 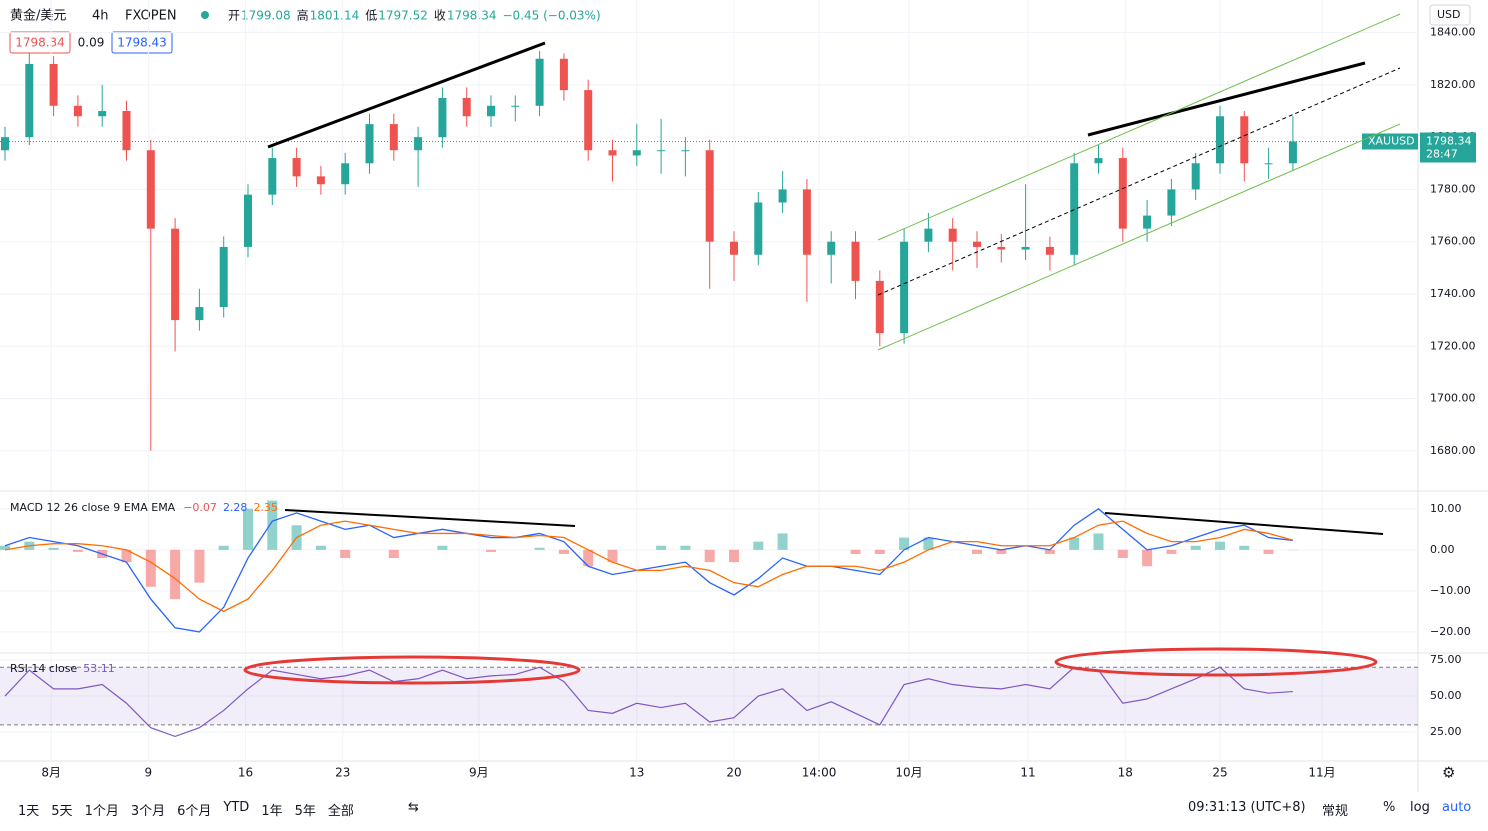 What do you see at coordinates (1139, 237) in the screenshot?
I see `channel-line` at bounding box center [1139, 237].